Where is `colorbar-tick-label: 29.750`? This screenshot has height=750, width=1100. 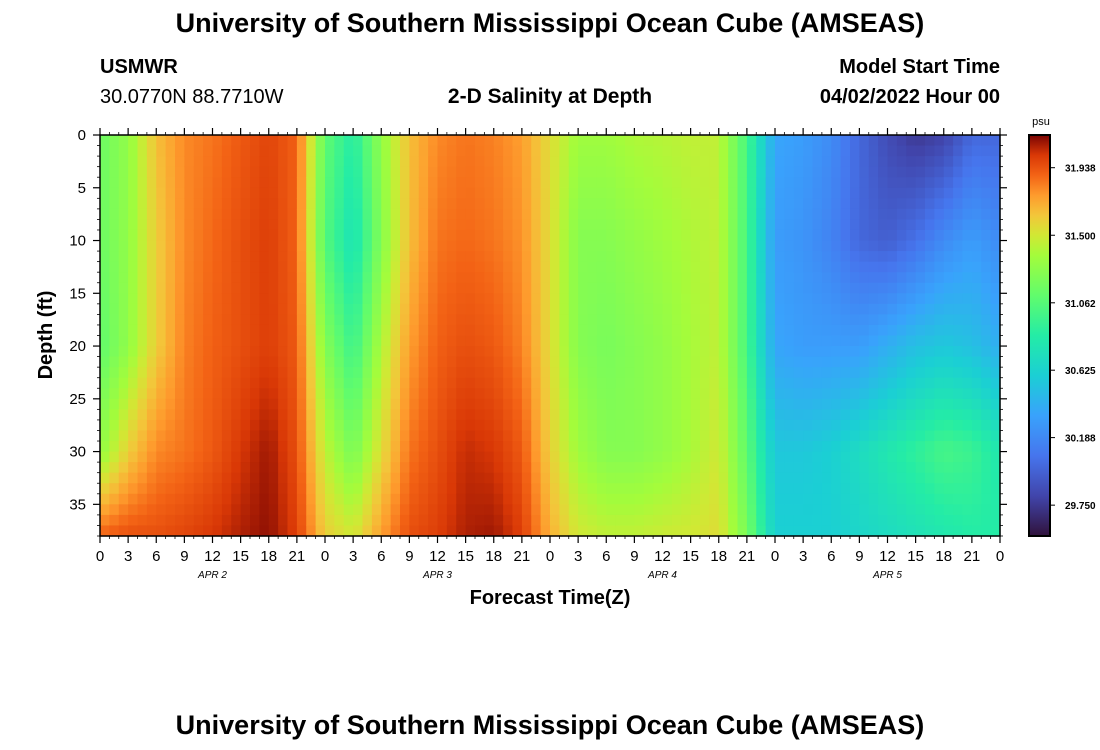 colorbar-tick-label: 29.750 is located at coordinates (1080, 506).